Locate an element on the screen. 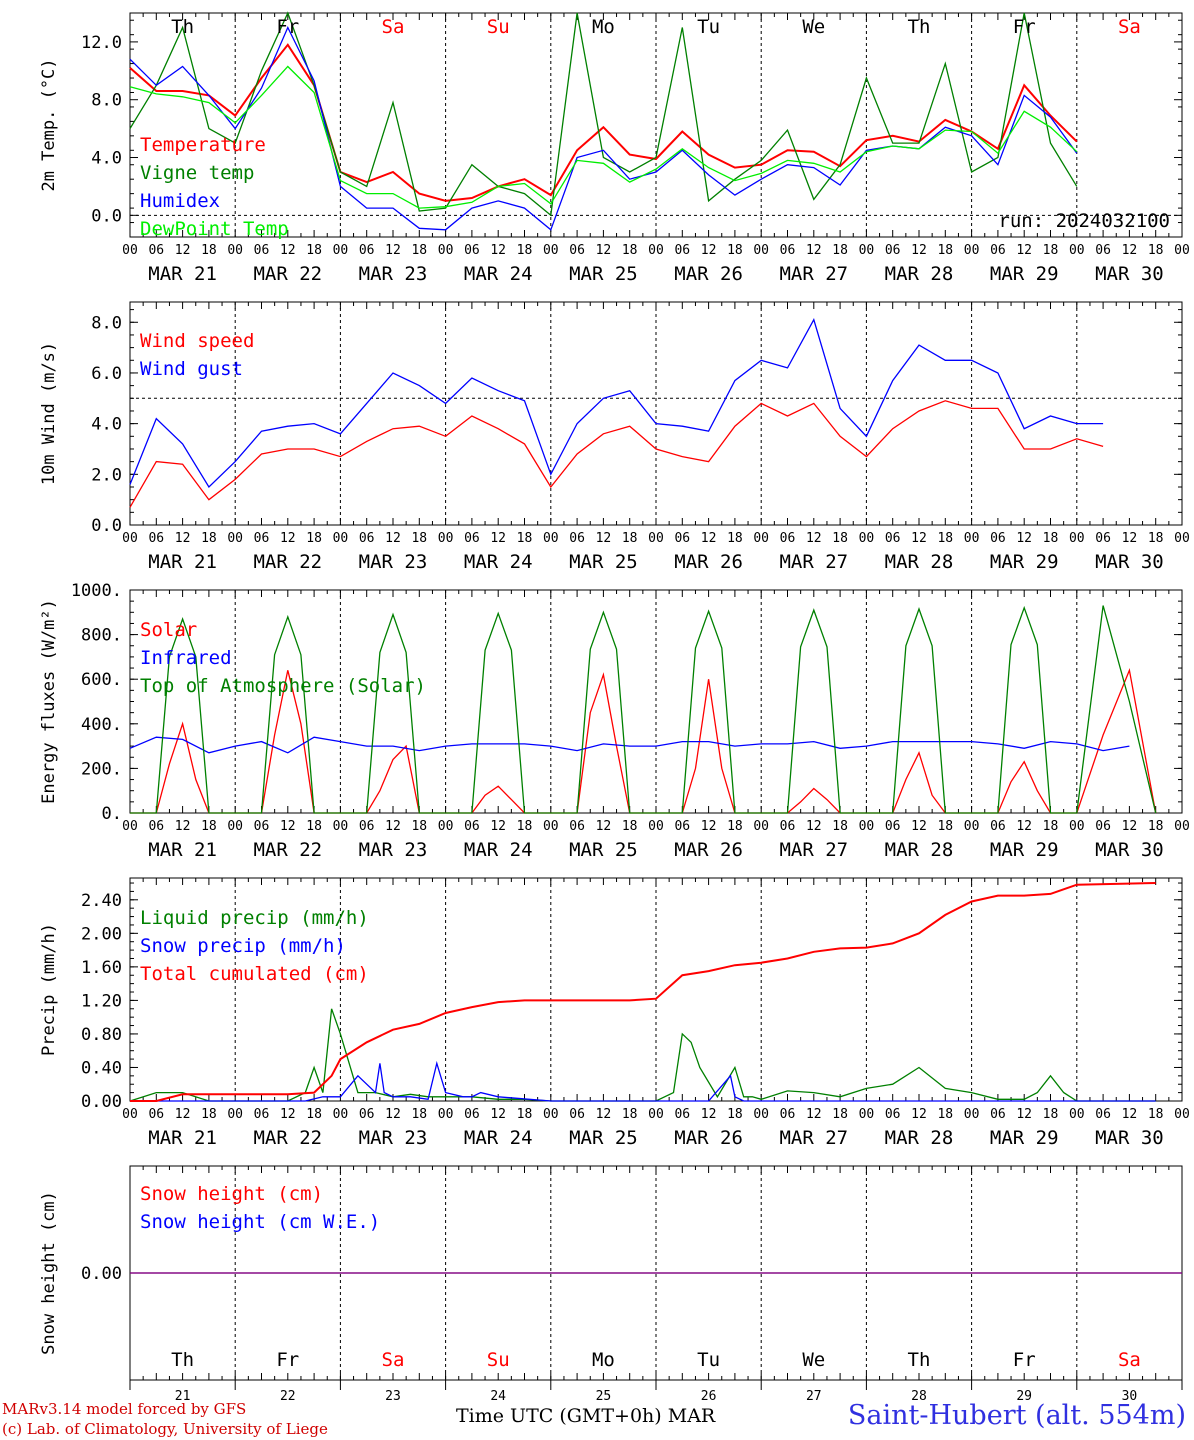 The width and height of the screenshot is (1194, 1440). weekday-label: Sa is located at coordinates (1129, 27).